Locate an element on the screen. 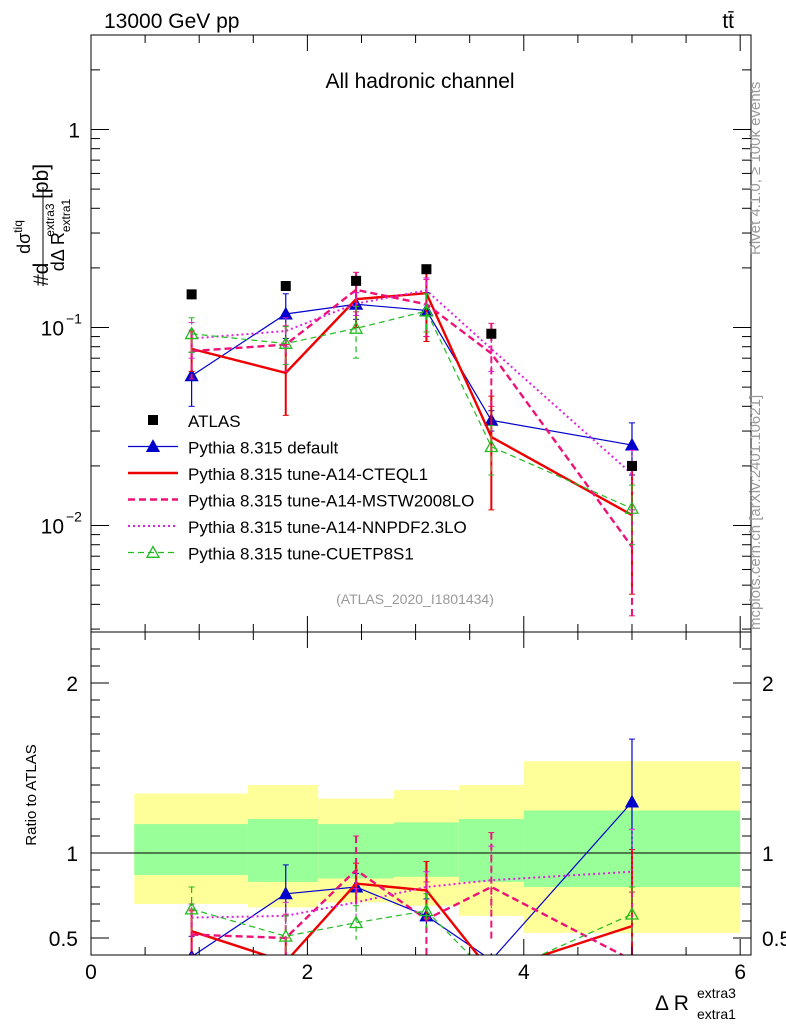 The width and height of the screenshot is (786, 1024). y-label-denom-sub: extra1 is located at coordinates (66, 215).